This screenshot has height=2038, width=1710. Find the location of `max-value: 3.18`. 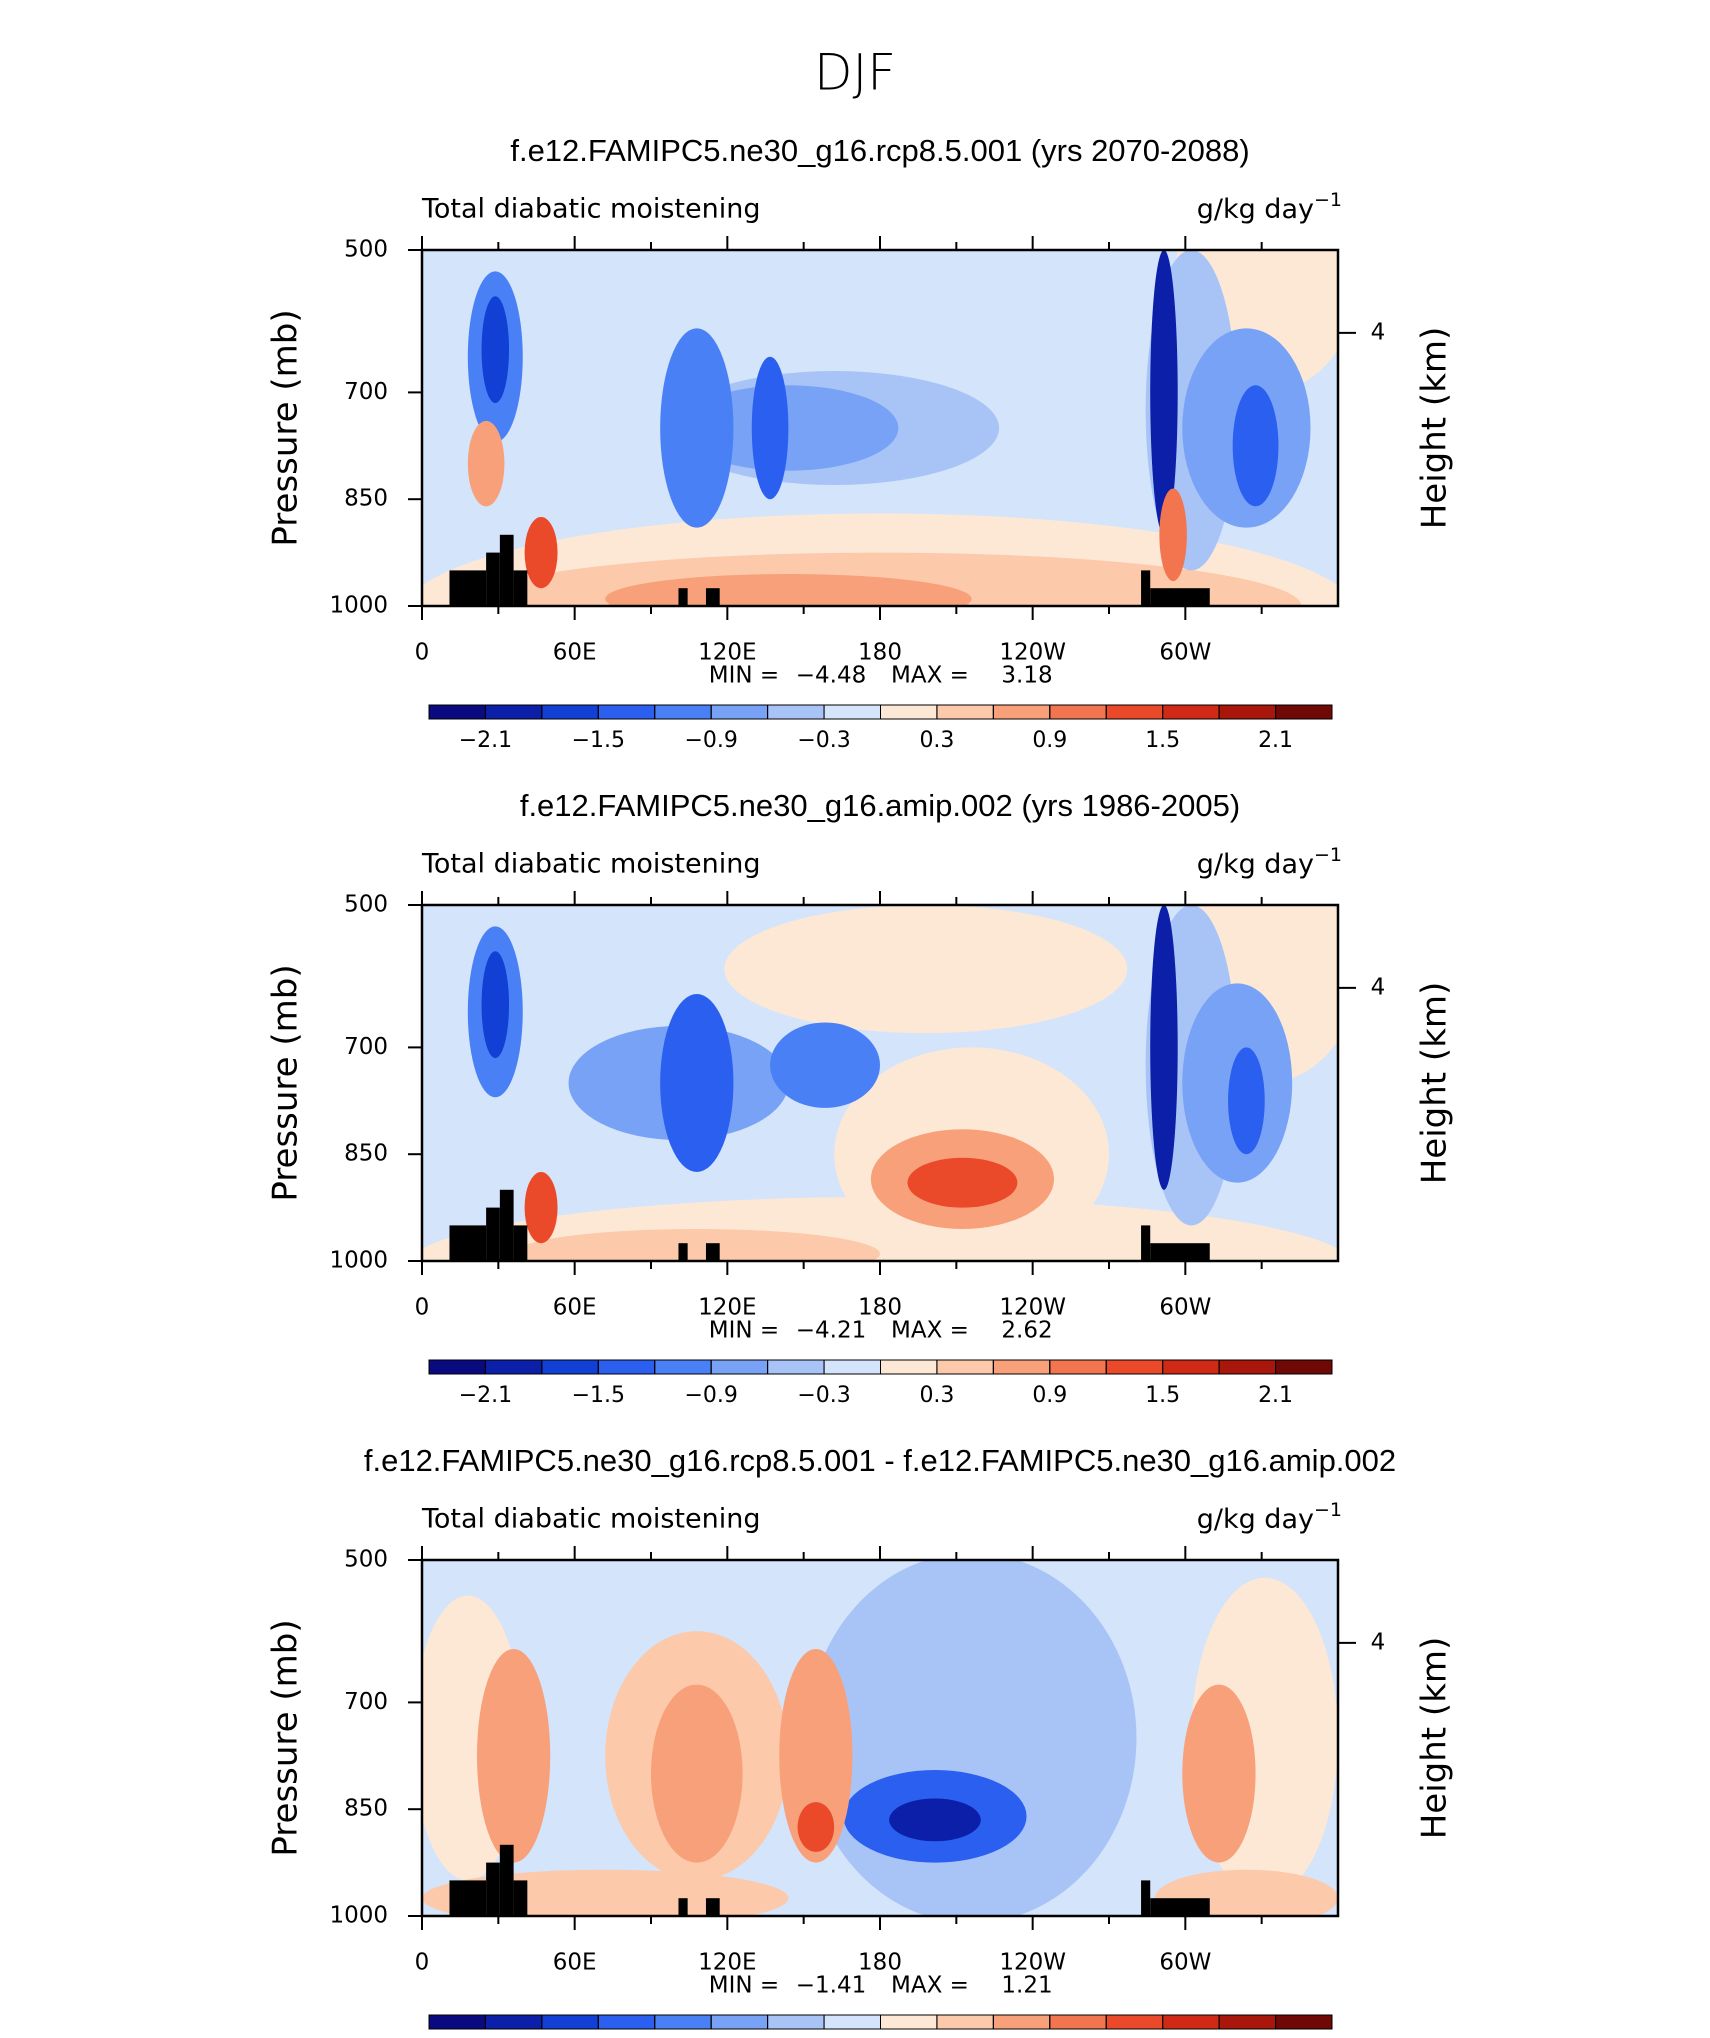

max-value: 3.18 is located at coordinates (1026, 676).